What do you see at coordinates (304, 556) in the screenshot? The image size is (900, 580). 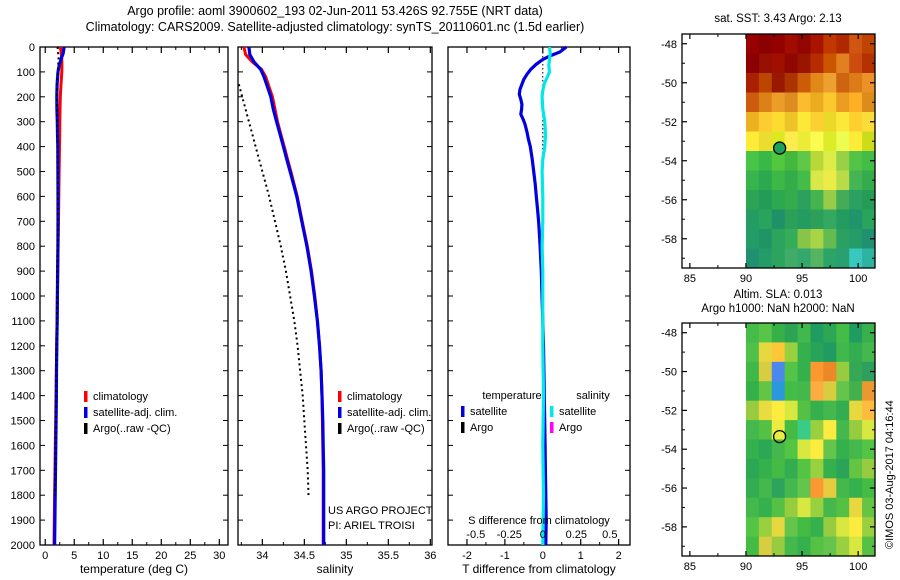 I see `x-tick-label: 34.5` at bounding box center [304, 556].